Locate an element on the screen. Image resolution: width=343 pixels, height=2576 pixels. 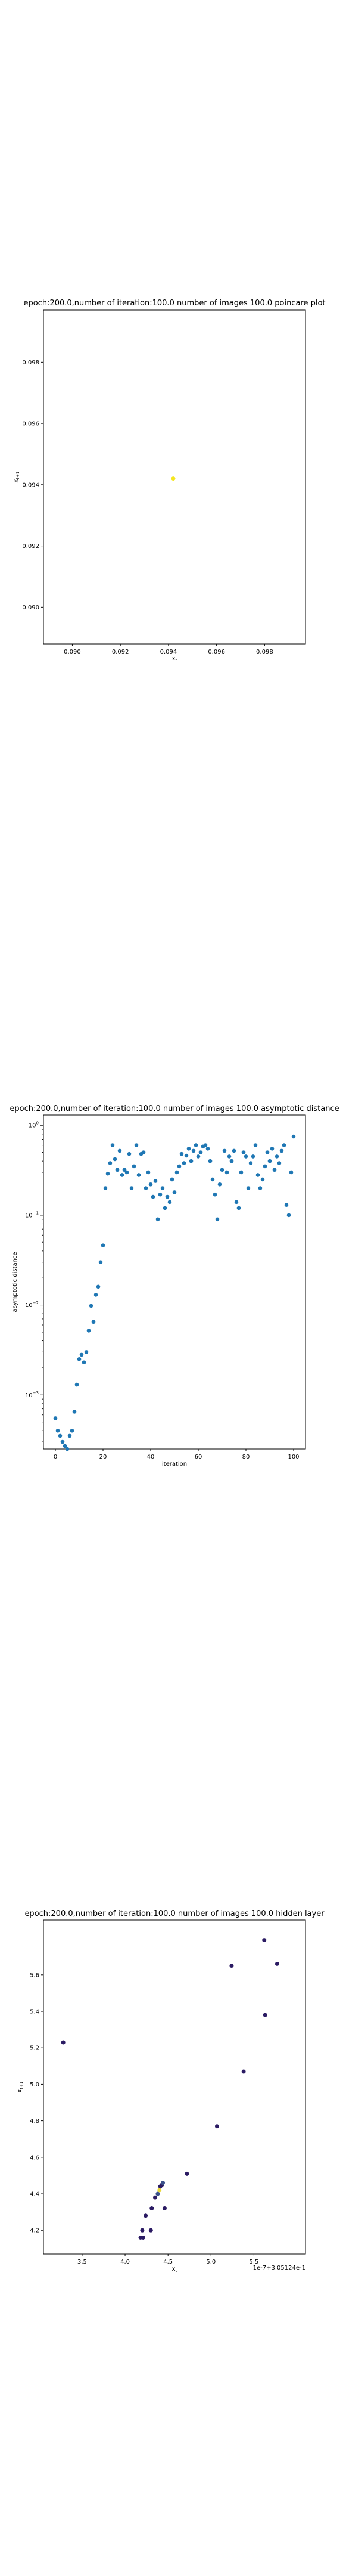
hidden-layer-x-ticks: 3.5 4.0 4.5 5.0 5.5 is located at coordinates (168, 2260).